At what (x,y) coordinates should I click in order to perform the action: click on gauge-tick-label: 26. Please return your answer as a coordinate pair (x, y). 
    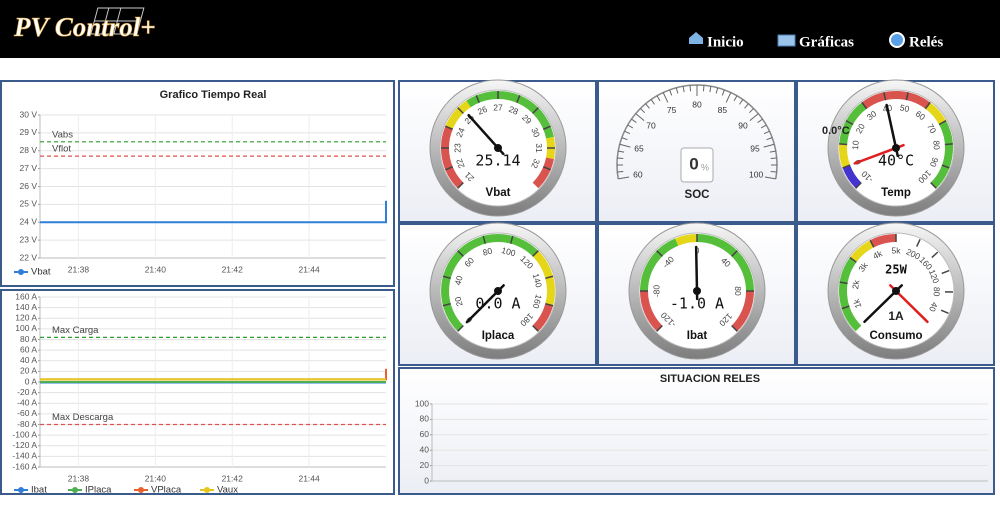
    Looking at the image, I should click on (482, 110).